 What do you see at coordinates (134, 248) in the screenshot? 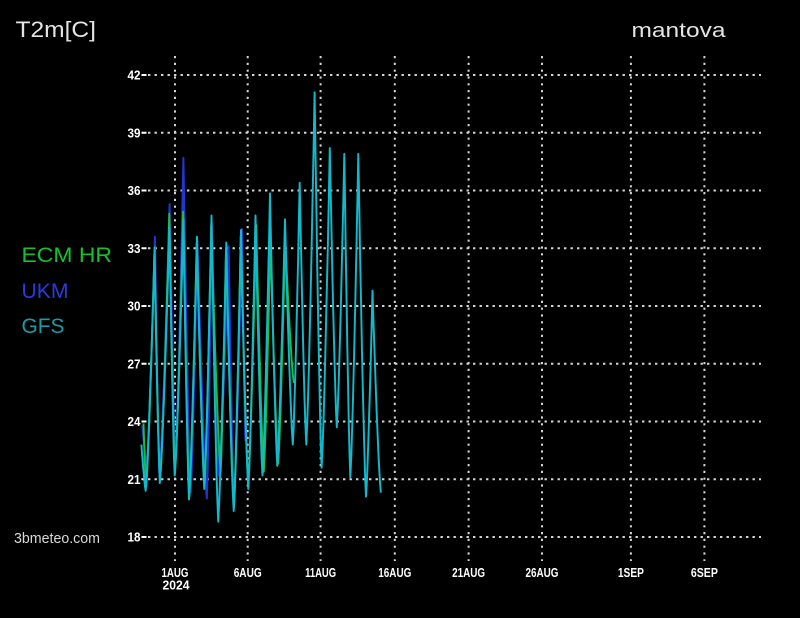
I see `svg-text: 33` at bounding box center [134, 248].